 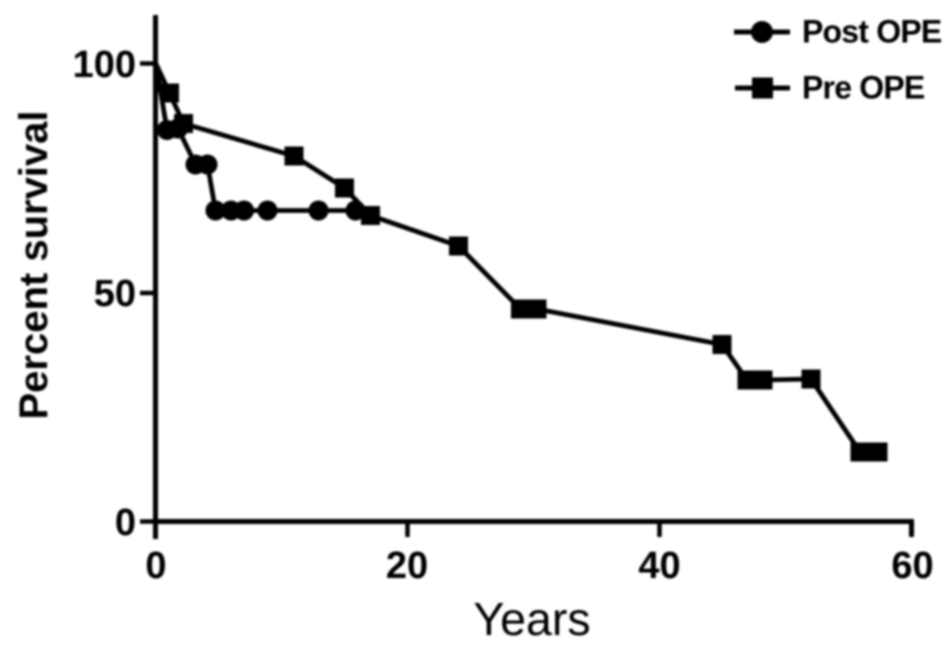 I want to click on svg-text: 100, so click(x=104, y=65).